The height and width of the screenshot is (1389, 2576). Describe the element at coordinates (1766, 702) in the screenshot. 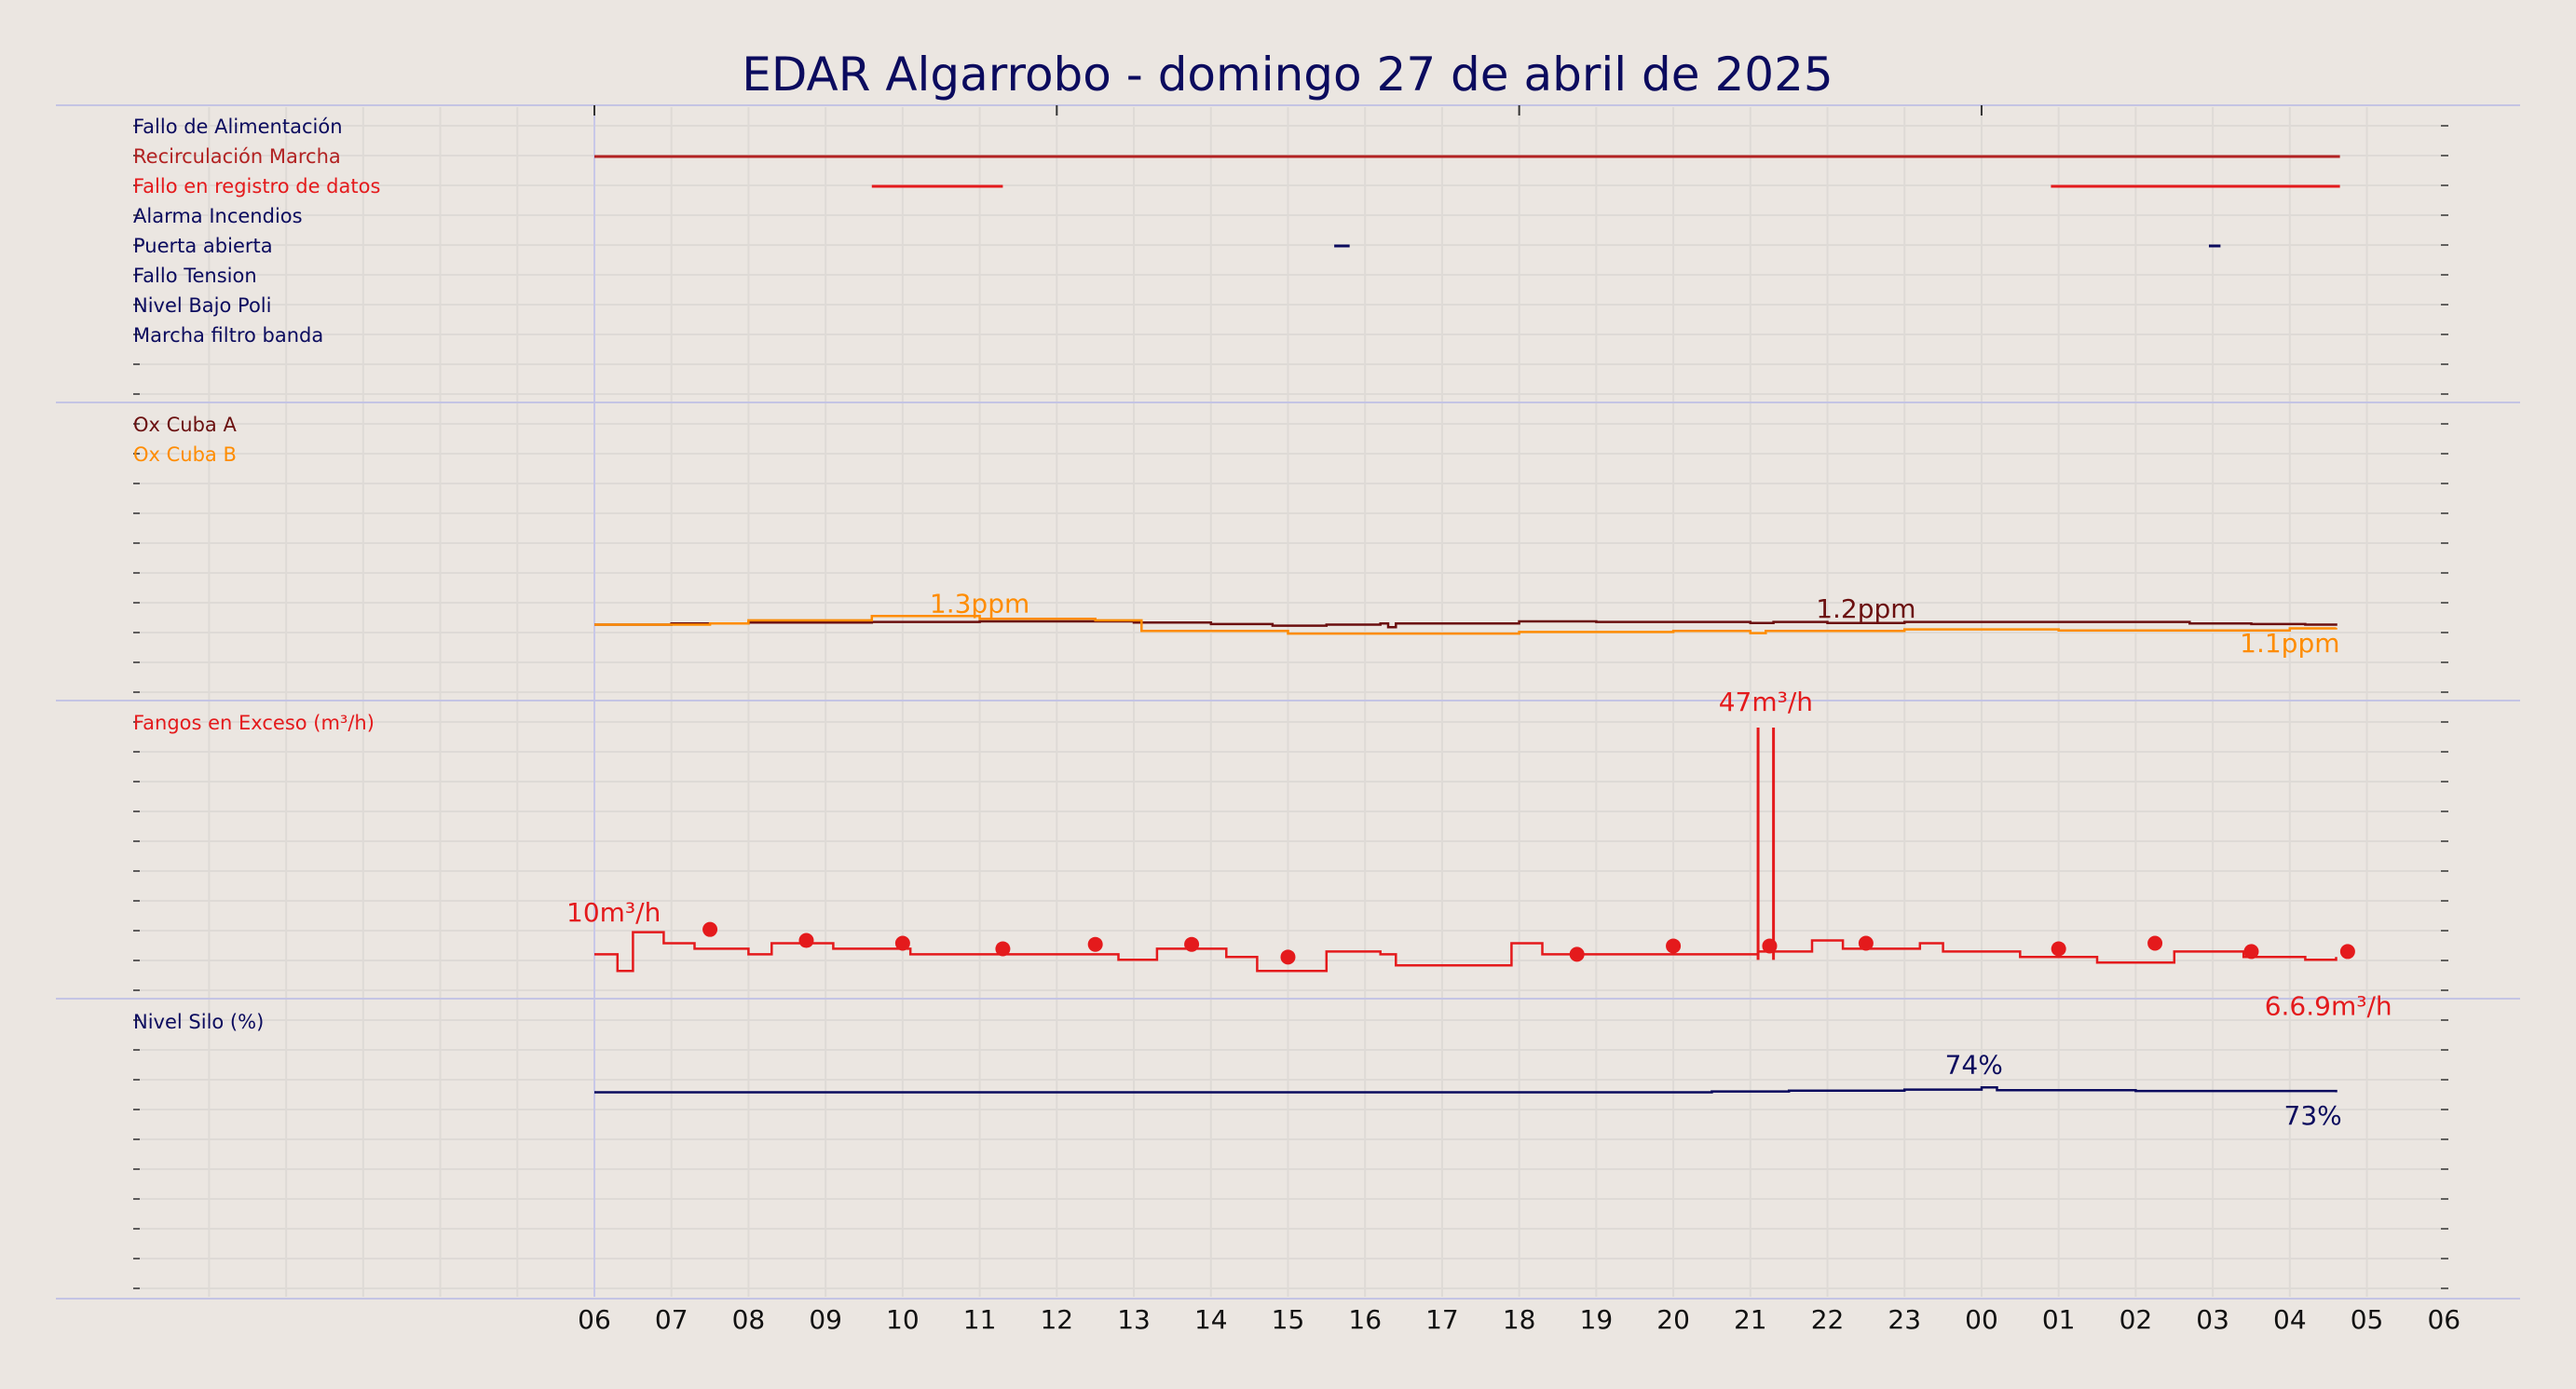

I see `value-label: 47m³/h` at that location.